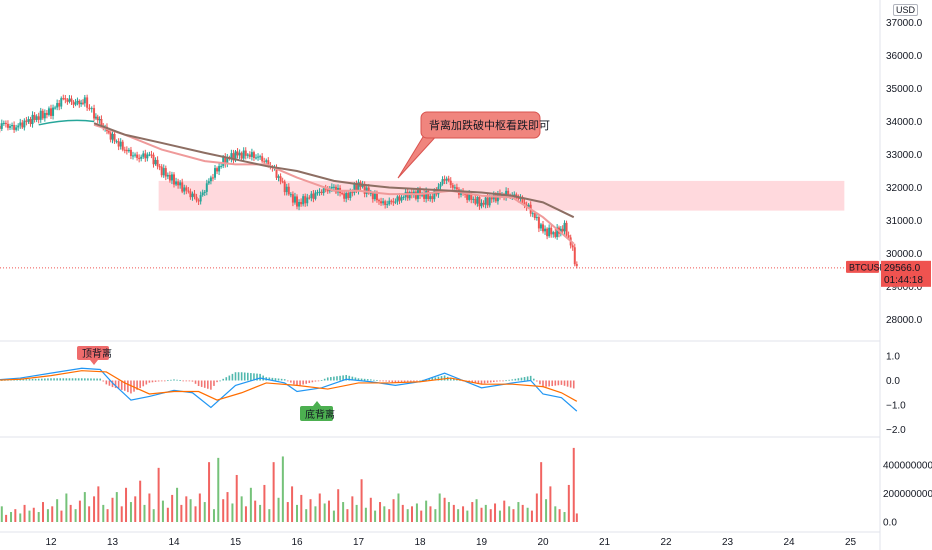  What do you see at coordinates (890, 523) in the screenshot?
I see `volume-tick-label: 0.0` at bounding box center [890, 523].